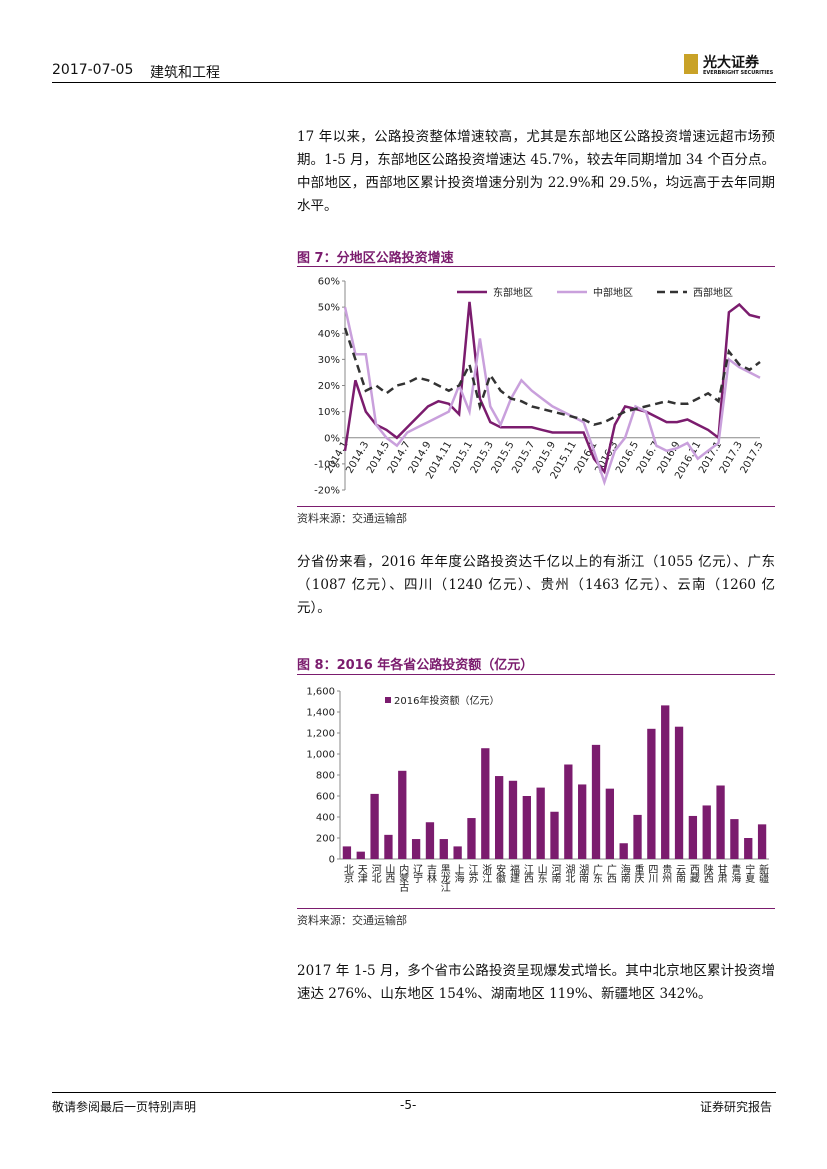 The image size is (827, 1169). What do you see at coordinates (93, 70) in the screenshot?
I see `header-date: 2017-07-05` at bounding box center [93, 70].